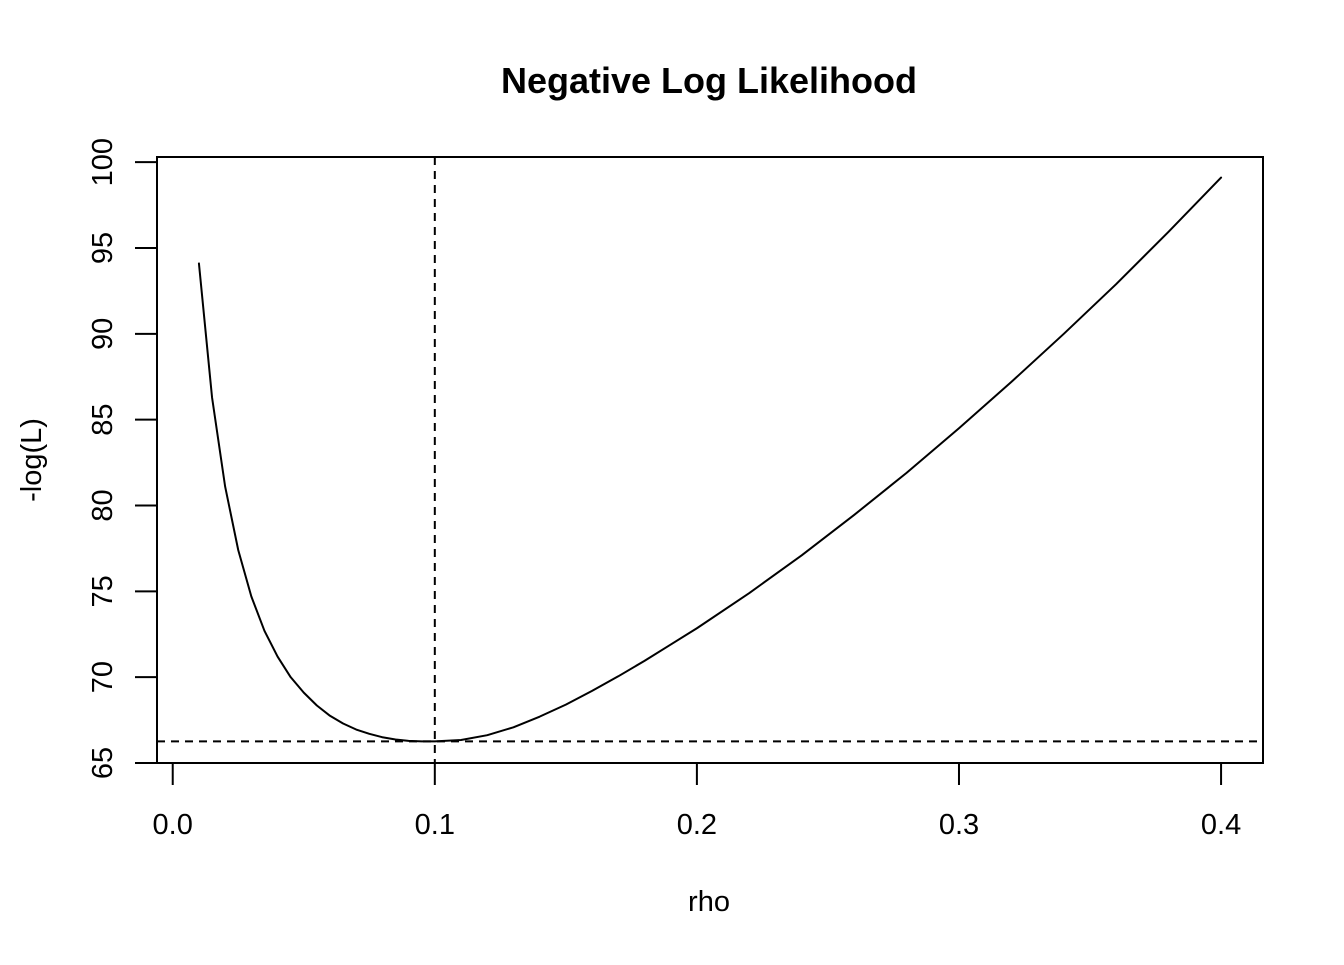  Describe the element at coordinates (103, 677) in the screenshot. I see `y-tick-label: 70` at that location.